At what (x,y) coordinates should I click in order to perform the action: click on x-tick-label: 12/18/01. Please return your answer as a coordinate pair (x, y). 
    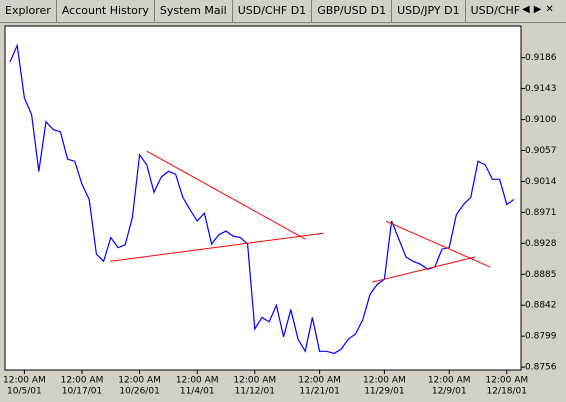
    Looking at the image, I should click on (507, 392).